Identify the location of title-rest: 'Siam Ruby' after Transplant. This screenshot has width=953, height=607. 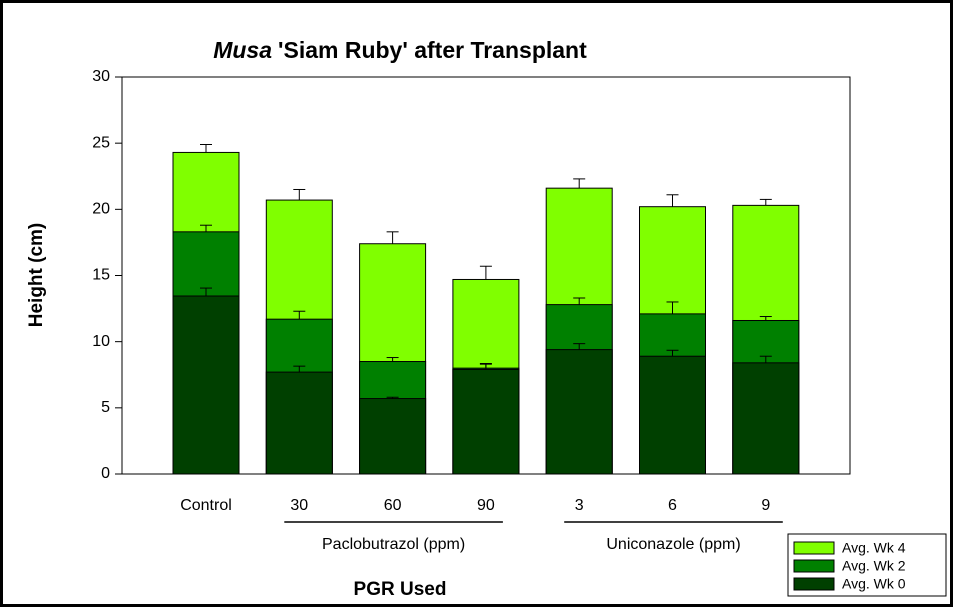
(432, 50).